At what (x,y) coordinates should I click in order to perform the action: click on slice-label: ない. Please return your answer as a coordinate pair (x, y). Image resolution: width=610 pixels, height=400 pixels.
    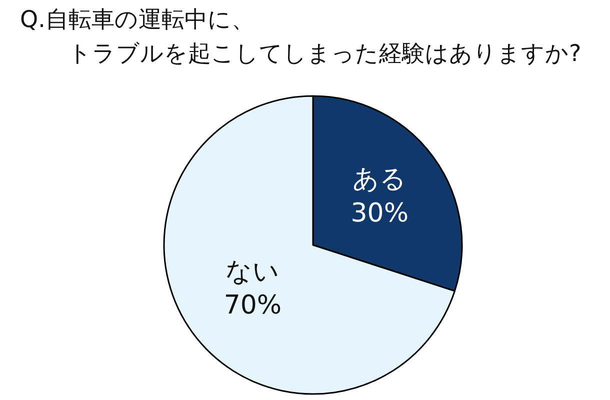
    Looking at the image, I should click on (253, 271).